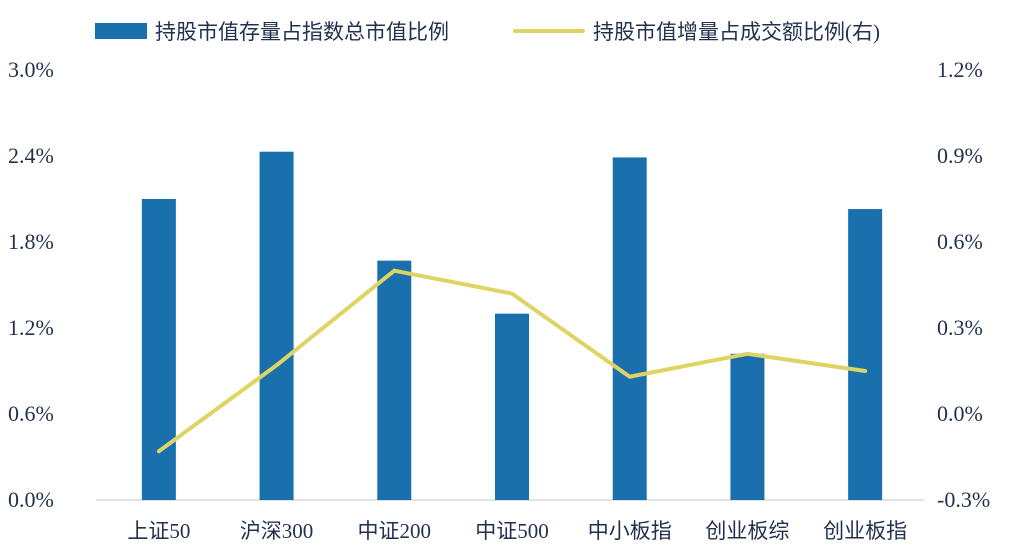 This screenshot has width=1026, height=552. I want to click on left-axis-tick: 0.6%, so click(31, 413).